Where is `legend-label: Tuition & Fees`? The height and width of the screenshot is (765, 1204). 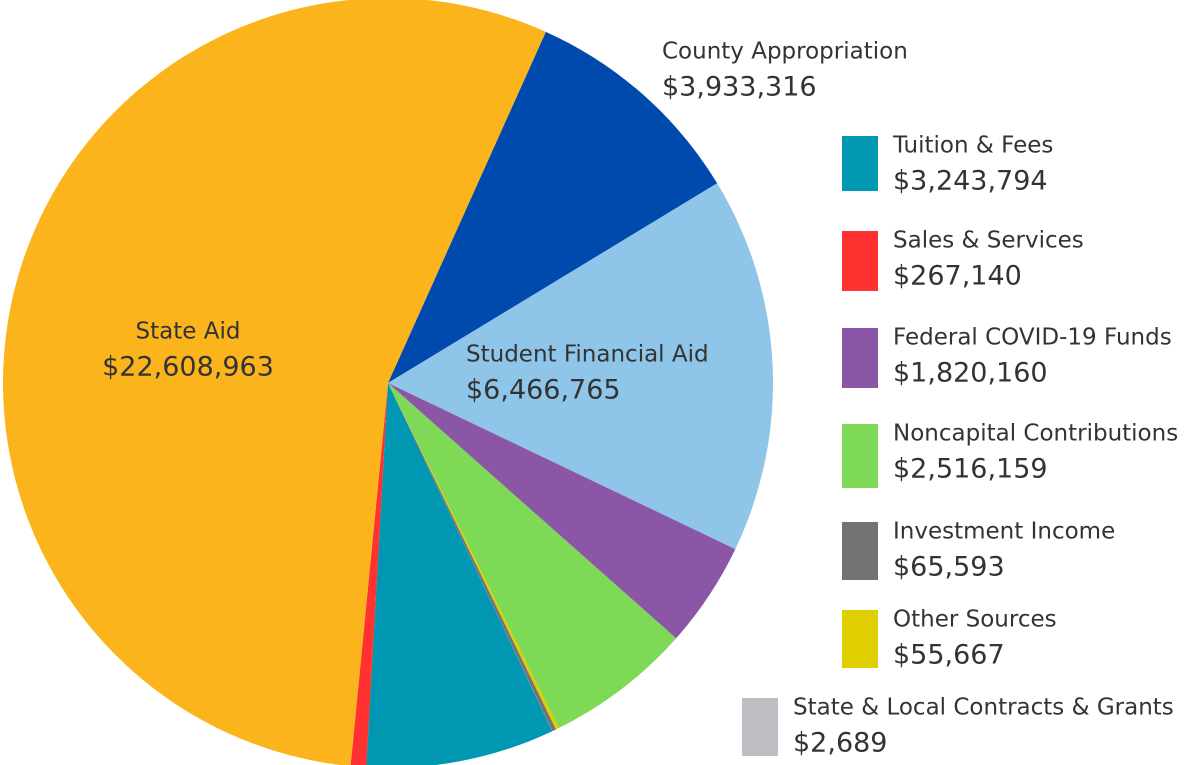
legend-label: Tuition & Fees is located at coordinates (972, 146).